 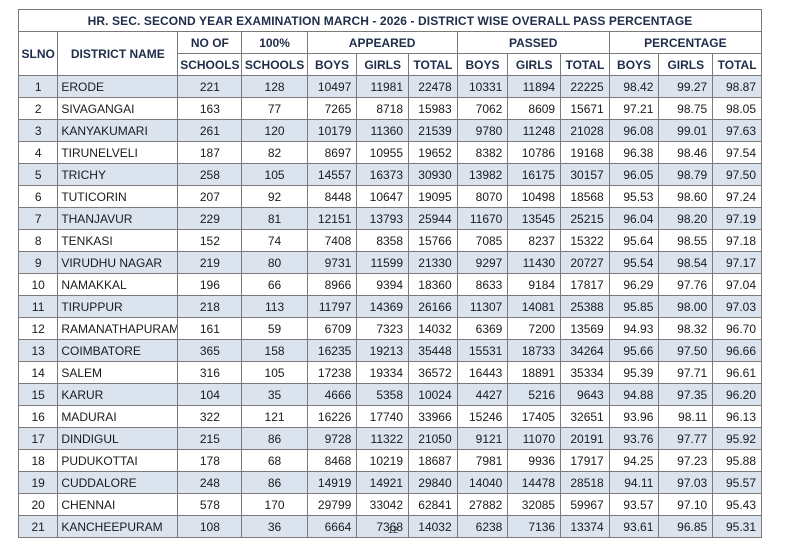 What do you see at coordinates (118, 130) in the screenshot?
I see `cell-district: KANYAKUMARI` at bounding box center [118, 130].